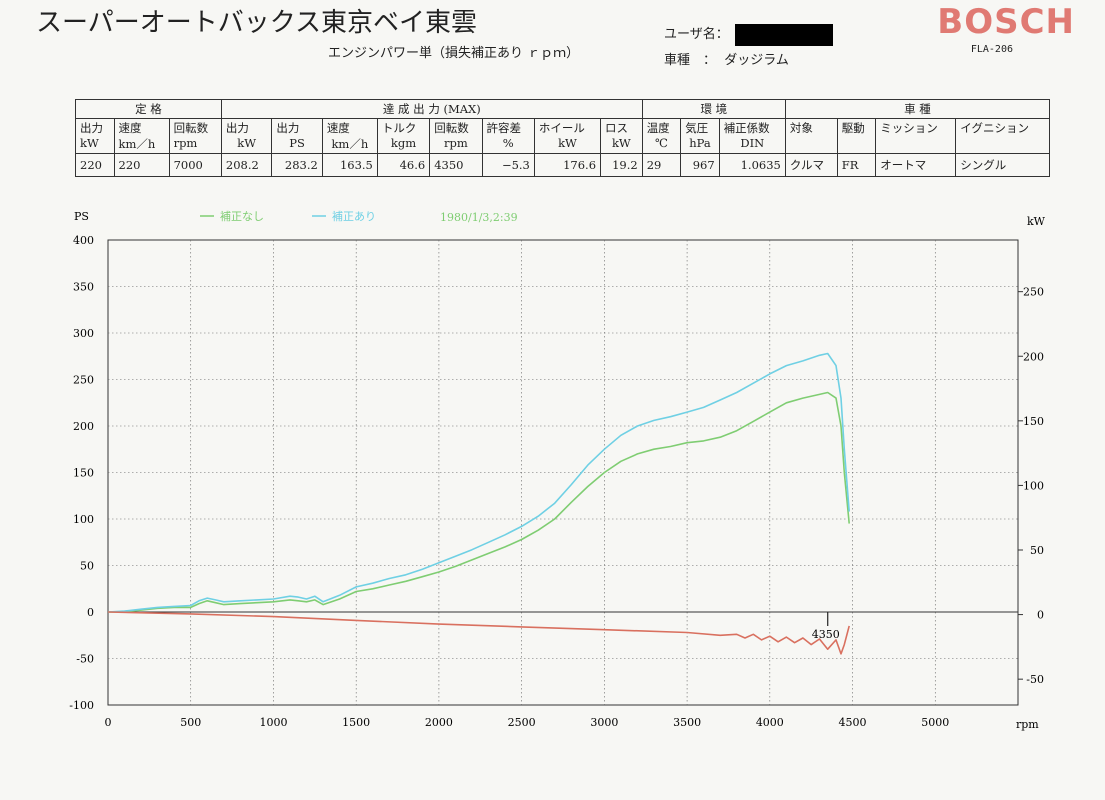 The image size is (1105, 800). What do you see at coordinates (81, 705) in the screenshot?
I see `y-tick-label-left: -100` at bounding box center [81, 705].